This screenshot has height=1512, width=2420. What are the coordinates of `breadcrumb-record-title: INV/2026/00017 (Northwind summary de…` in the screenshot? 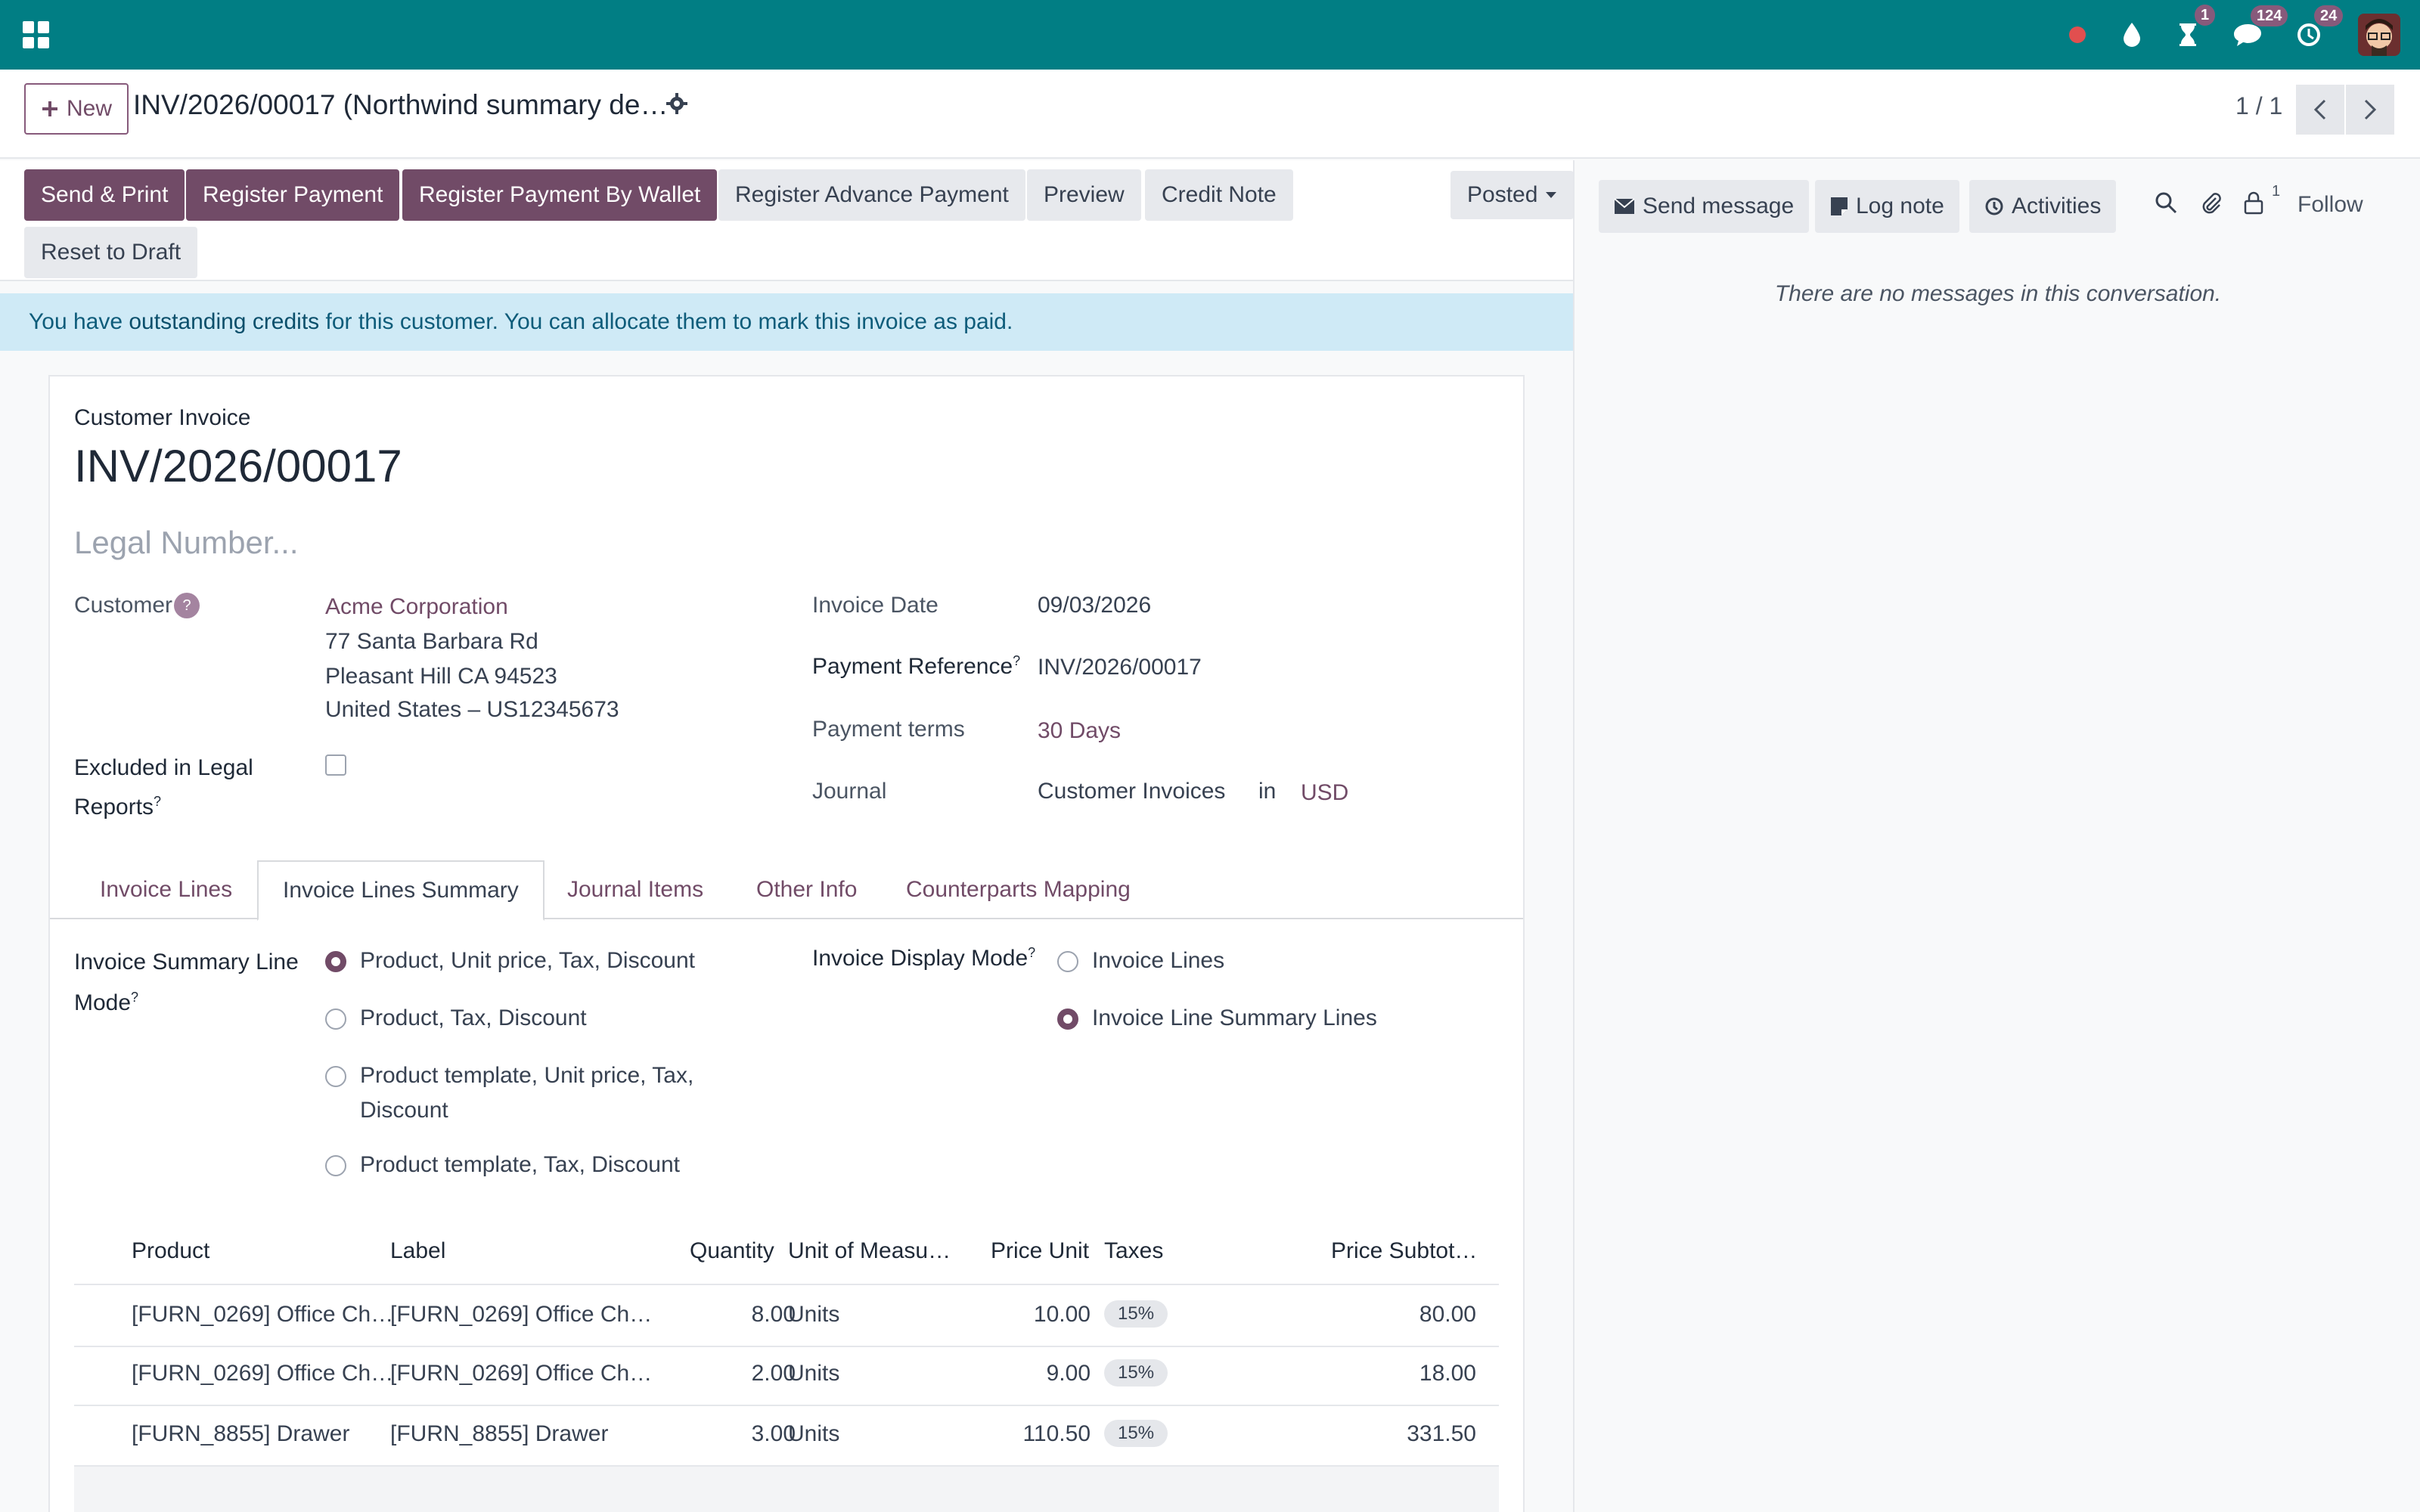 It's located at (401, 105).